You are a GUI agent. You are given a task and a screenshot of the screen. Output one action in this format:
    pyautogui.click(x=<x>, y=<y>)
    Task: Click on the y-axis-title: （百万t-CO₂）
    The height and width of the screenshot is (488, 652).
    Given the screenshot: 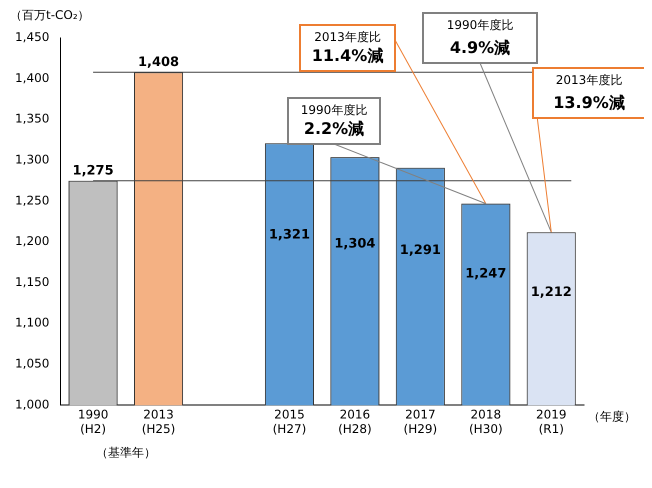 What is the action you would take?
    pyautogui.click(x=50, y=15)
    